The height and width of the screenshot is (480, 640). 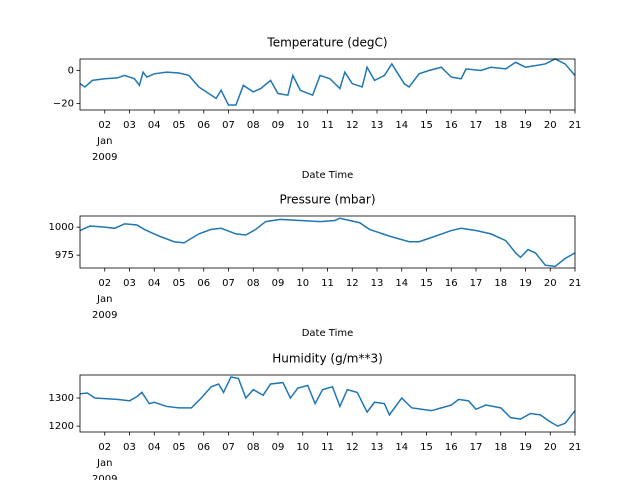 What do you see at coordinates (64, 255) in the screenshot?
I see `y-tick-label: 975` at bounding box center [64, 255].